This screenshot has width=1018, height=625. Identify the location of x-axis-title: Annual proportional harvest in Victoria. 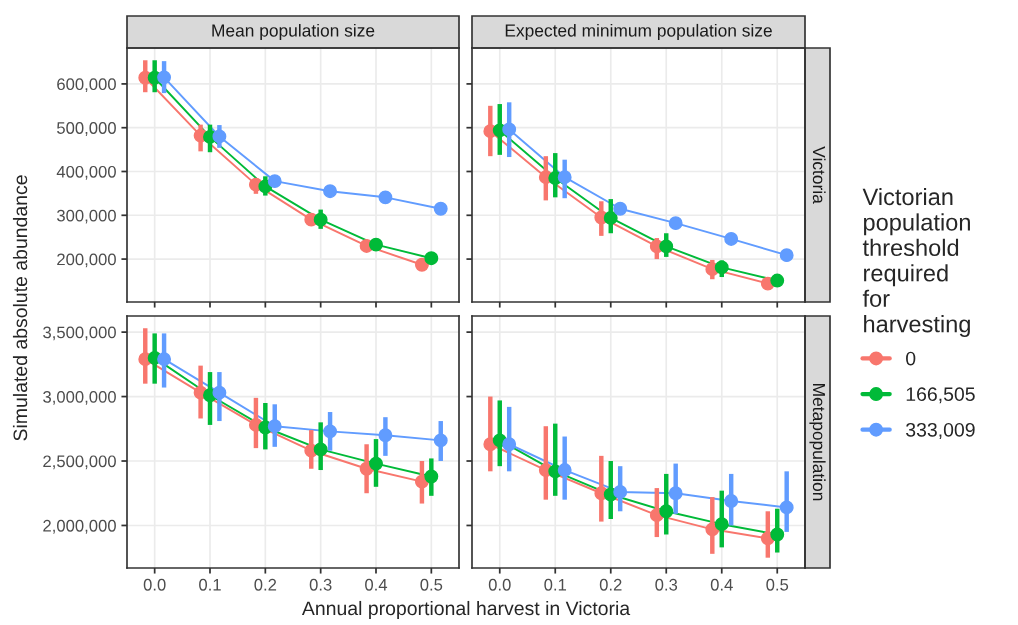
(466, 610).